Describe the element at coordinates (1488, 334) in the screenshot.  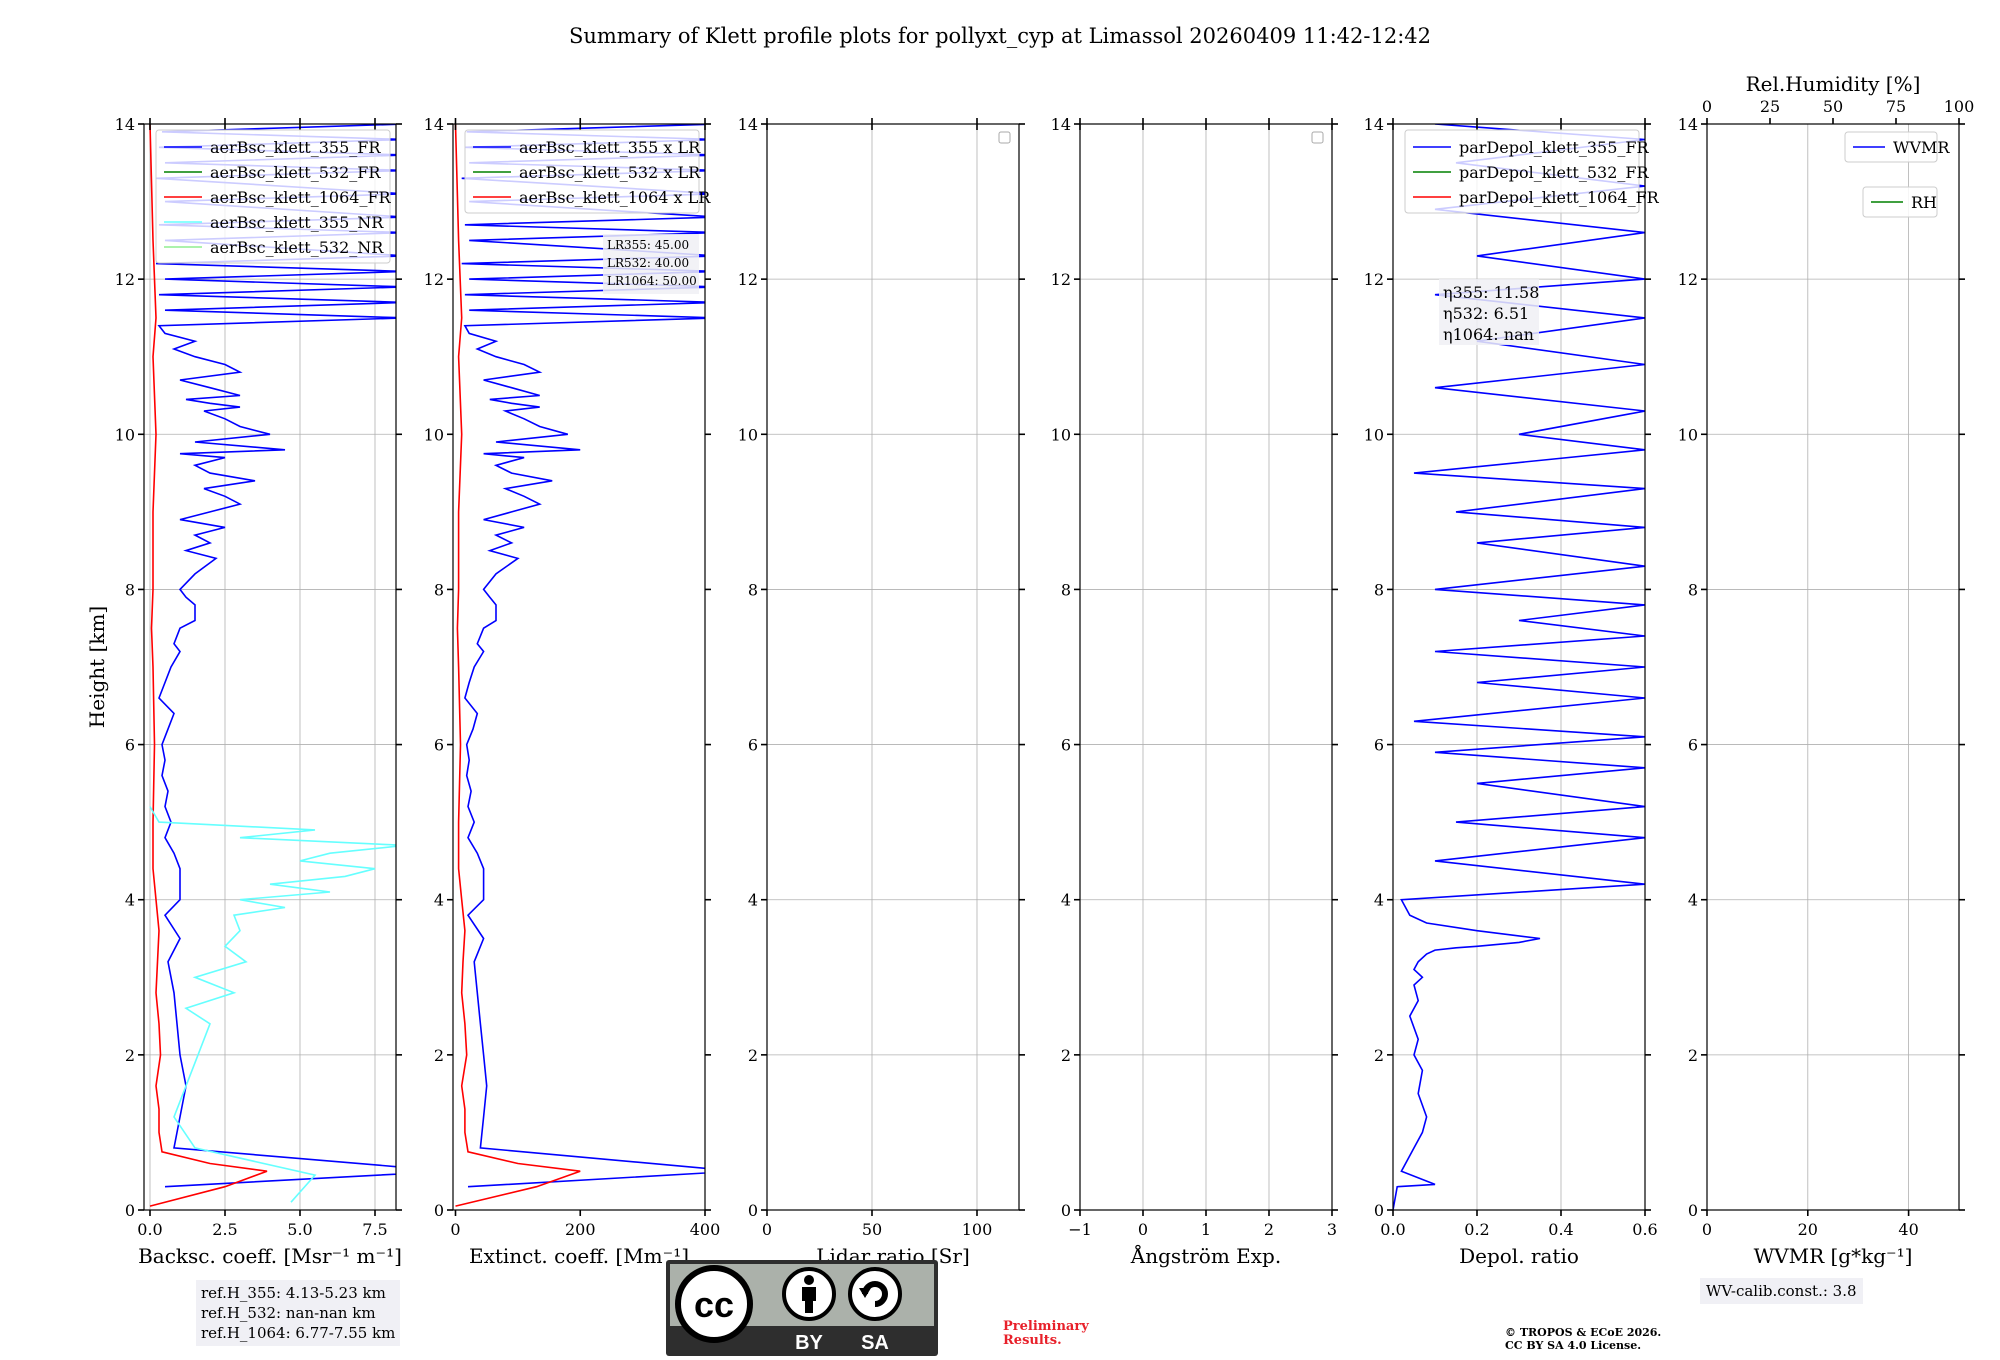
I see `annotation-line: η1064: nan` at that location.